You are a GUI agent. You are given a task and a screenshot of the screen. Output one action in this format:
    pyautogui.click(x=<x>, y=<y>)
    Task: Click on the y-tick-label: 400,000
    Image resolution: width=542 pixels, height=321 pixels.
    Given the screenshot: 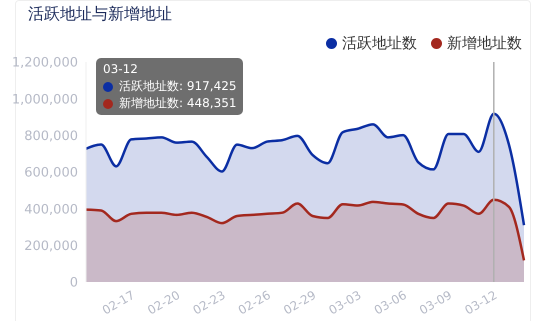 What is the action you would take?
    pyautogui.click(x=51, y=210)
    